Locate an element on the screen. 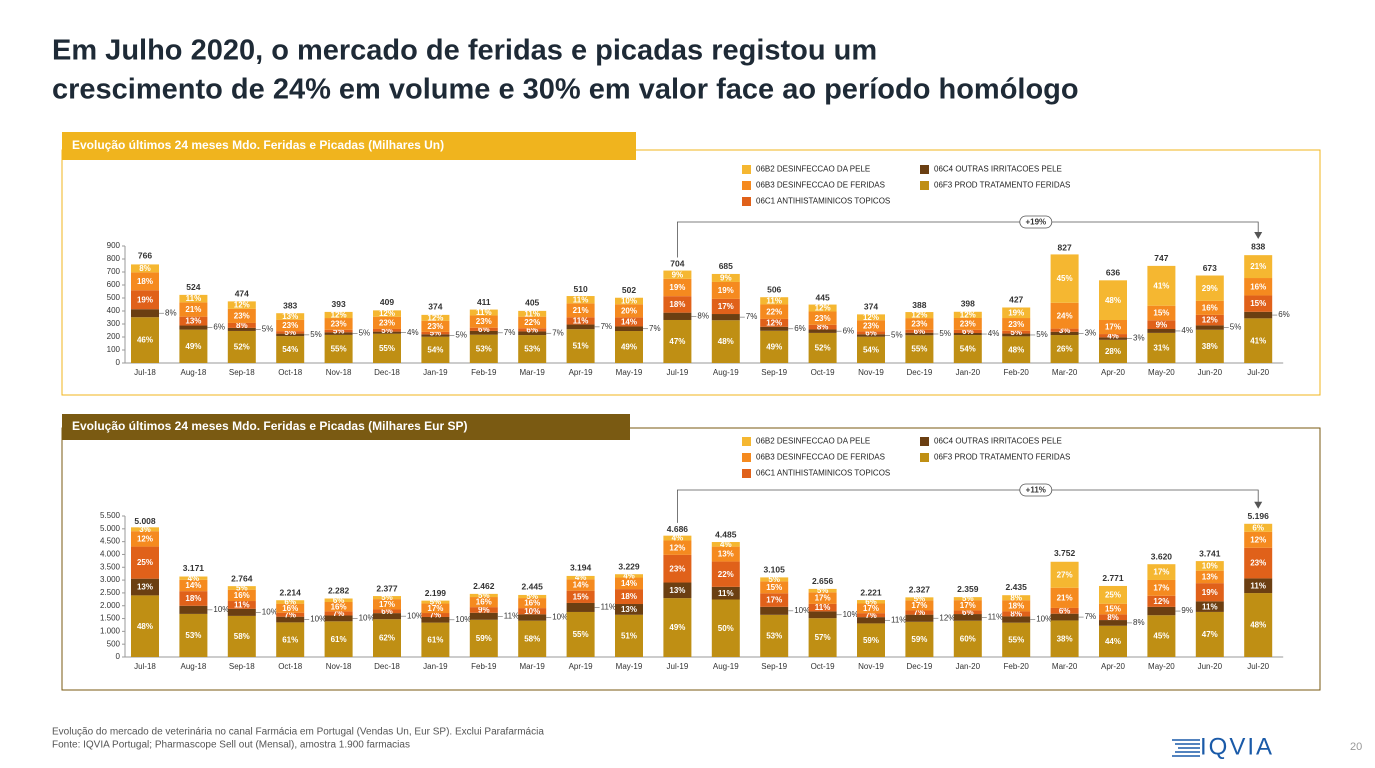 The height and width of the screenshot is (768, 1375). data-label: 54% is located at coordinates (968, 349).